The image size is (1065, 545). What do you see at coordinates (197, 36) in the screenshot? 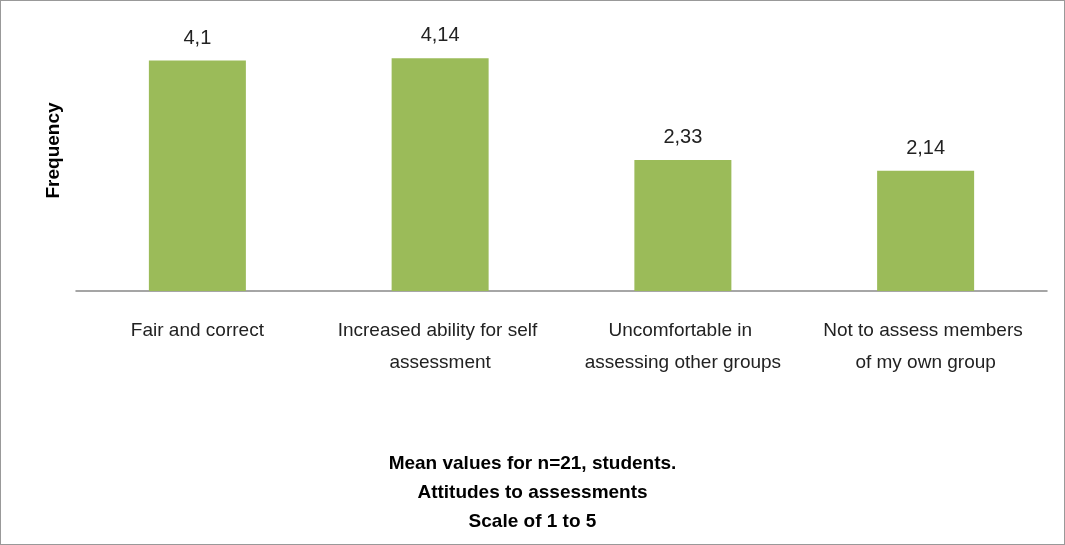
I see `data-label: 4,1` at bounding box center [197, 36].